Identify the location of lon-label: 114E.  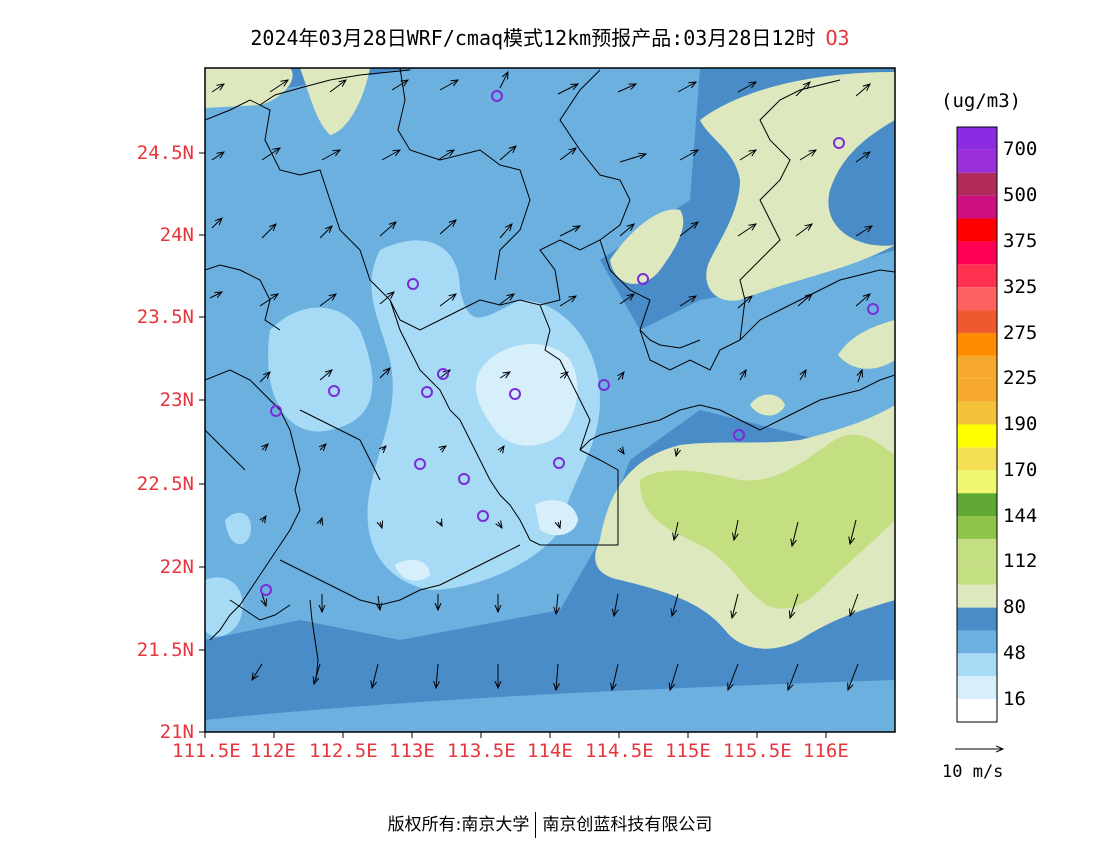
(550, 751).